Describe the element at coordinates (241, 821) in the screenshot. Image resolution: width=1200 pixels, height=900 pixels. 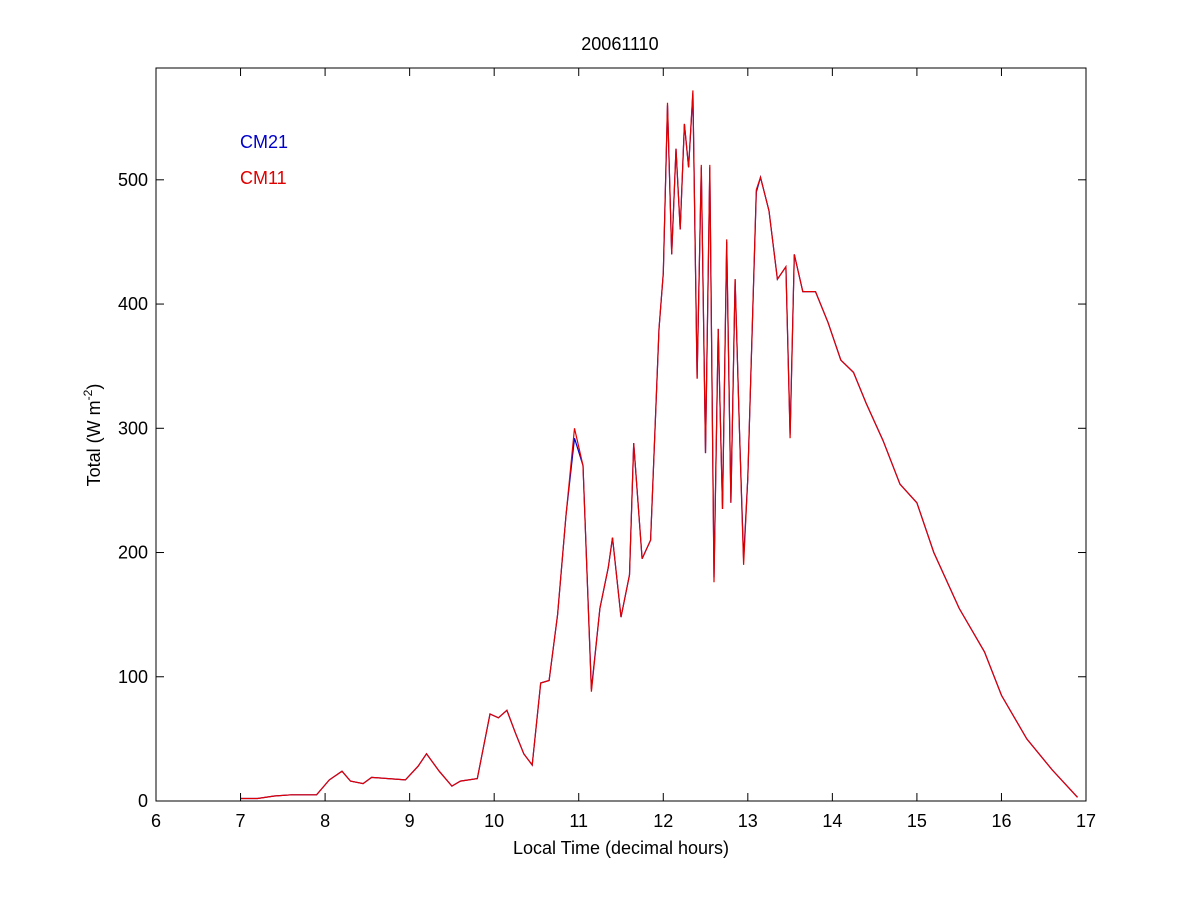
I see `x-tick-label: 7` at that location.